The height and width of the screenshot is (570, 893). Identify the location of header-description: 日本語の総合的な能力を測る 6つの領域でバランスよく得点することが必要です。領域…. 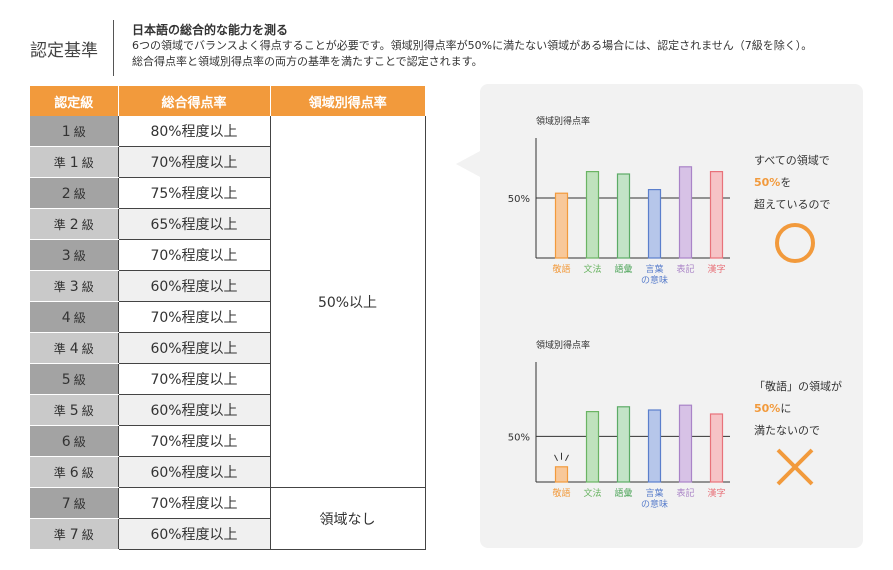
(472, 46).